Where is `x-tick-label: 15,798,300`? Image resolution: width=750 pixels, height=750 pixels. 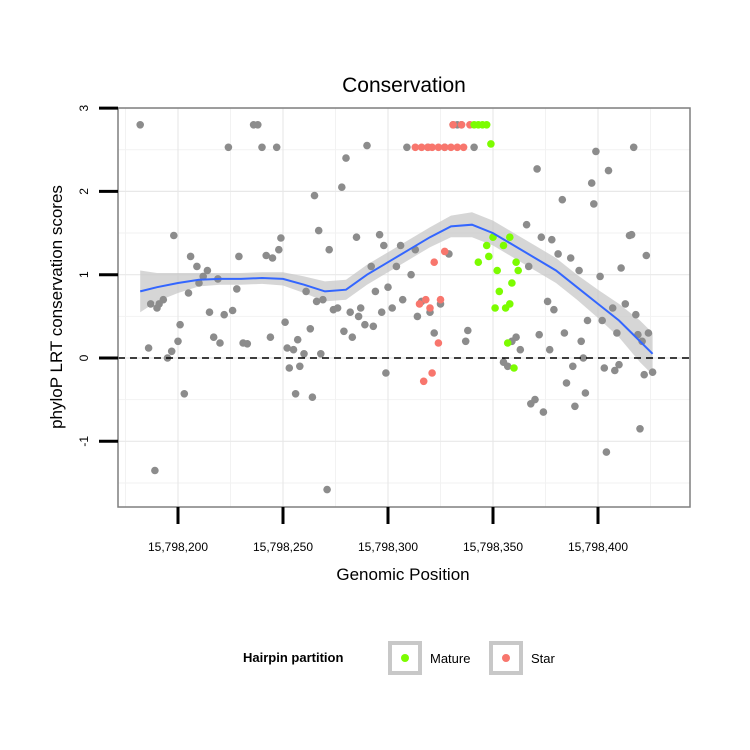 x-tick-label: 15,798,300 is located at coordinates (388, 547).